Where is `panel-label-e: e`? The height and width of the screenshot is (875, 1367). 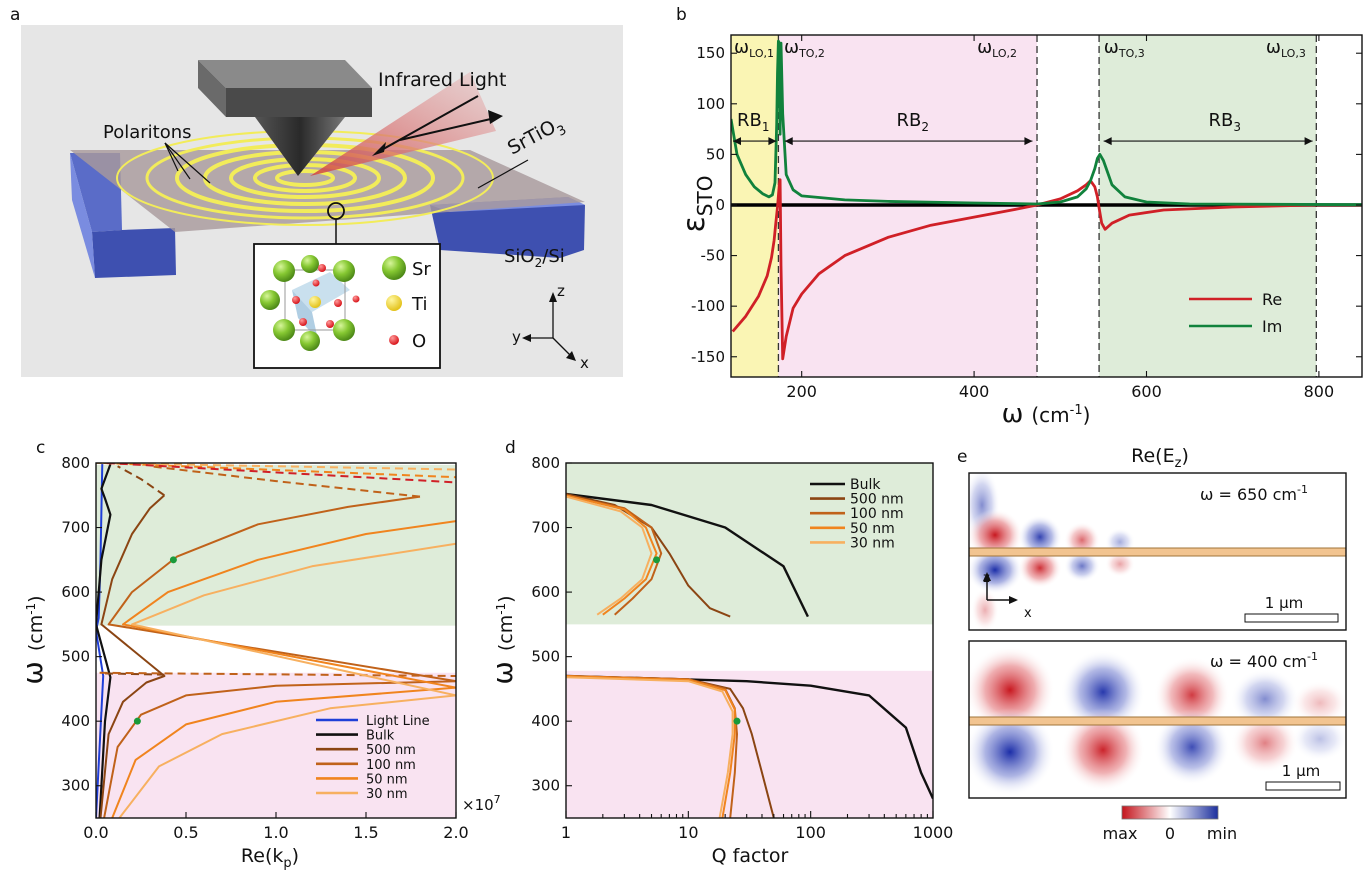
panel-label-e: e is located at coordinates (962, 457).